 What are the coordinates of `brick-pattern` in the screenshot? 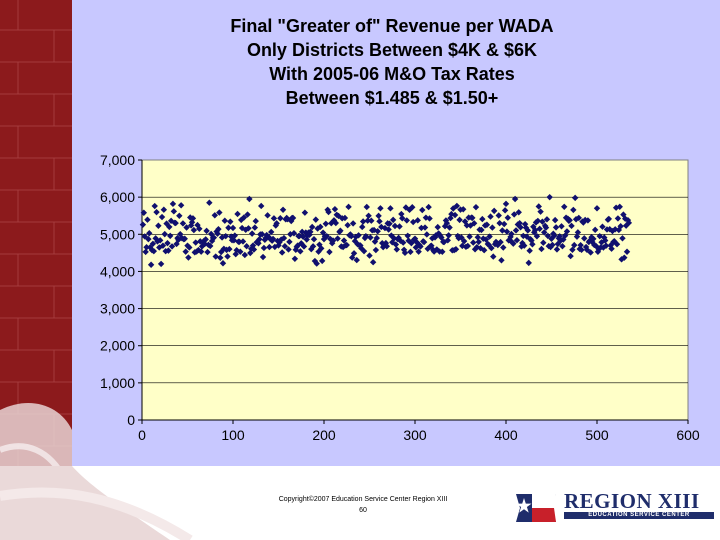 It's located at (36, 270).